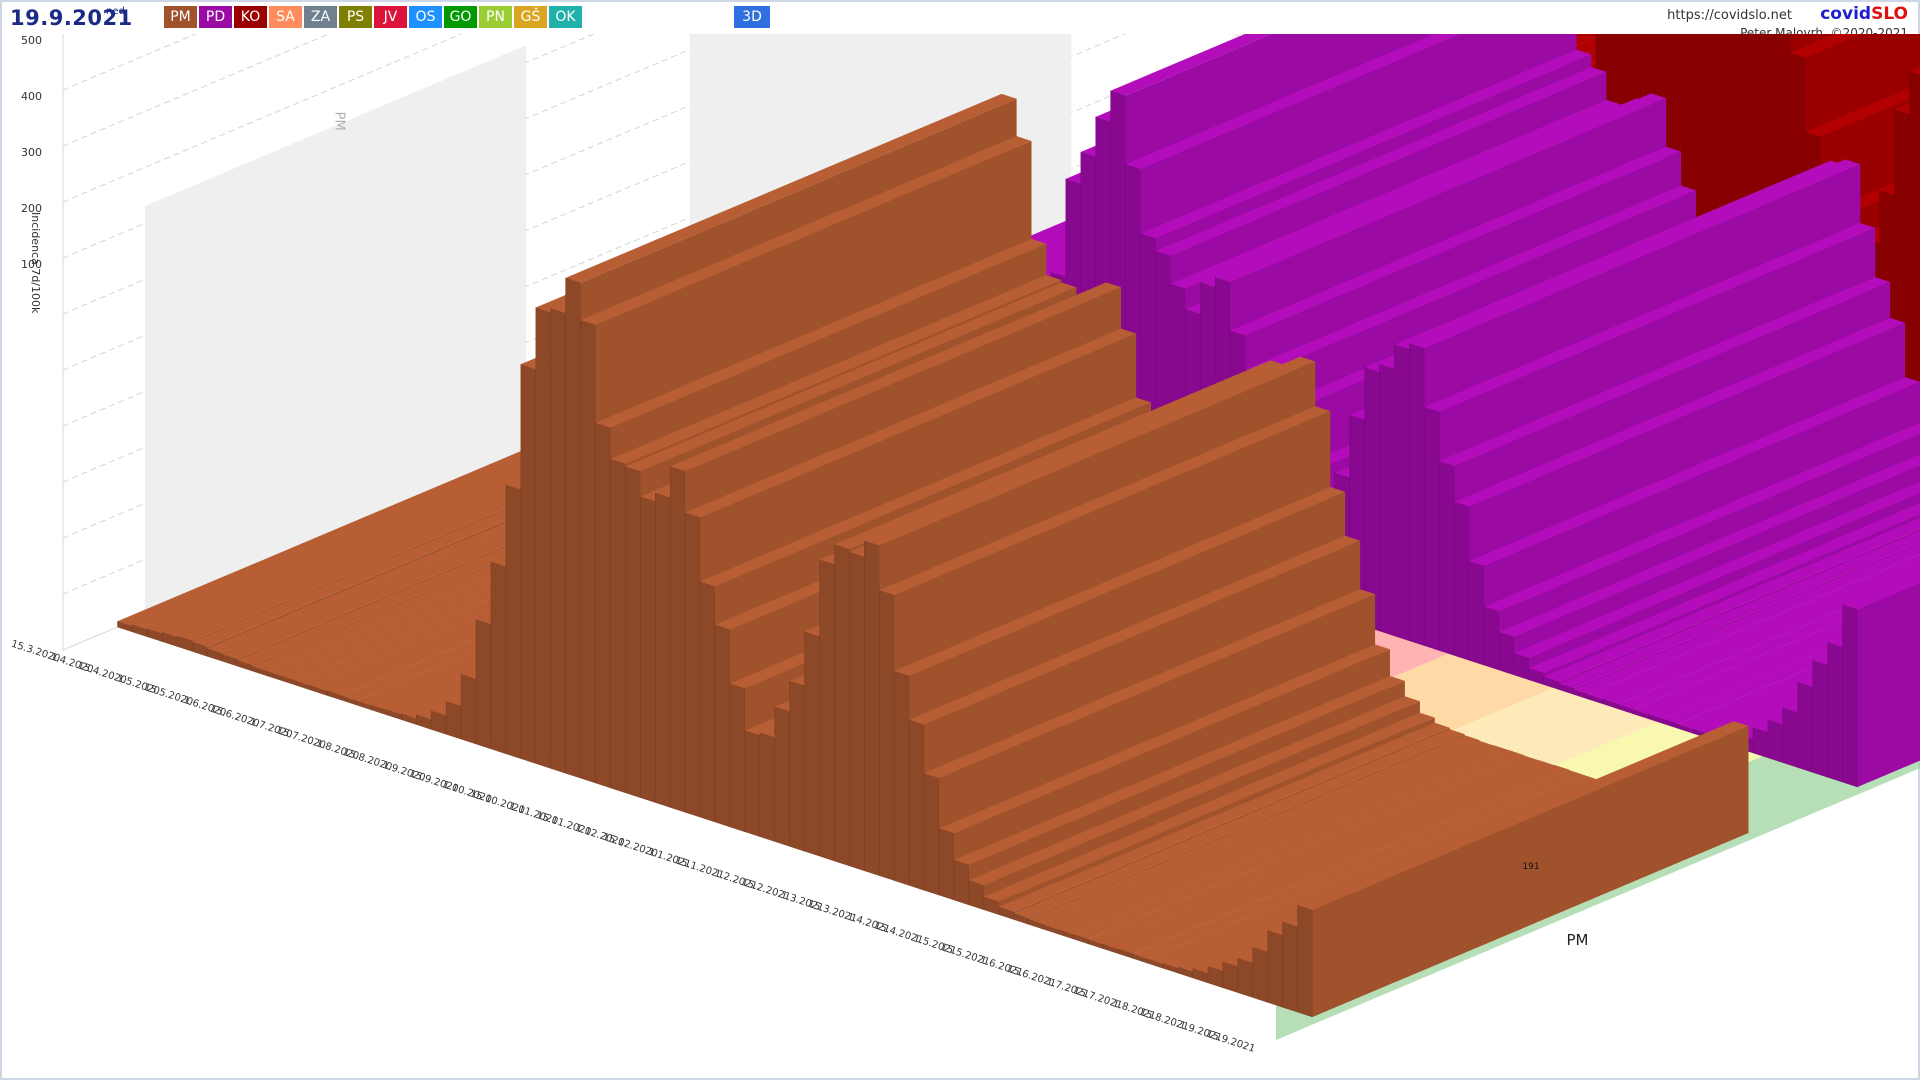 The height and width of the screenshot is (1080, 1920). What do you see at coordinates (355, 17) in the screenshot?
I see `region-button-ps: PS` at bounding box center [355, 17].